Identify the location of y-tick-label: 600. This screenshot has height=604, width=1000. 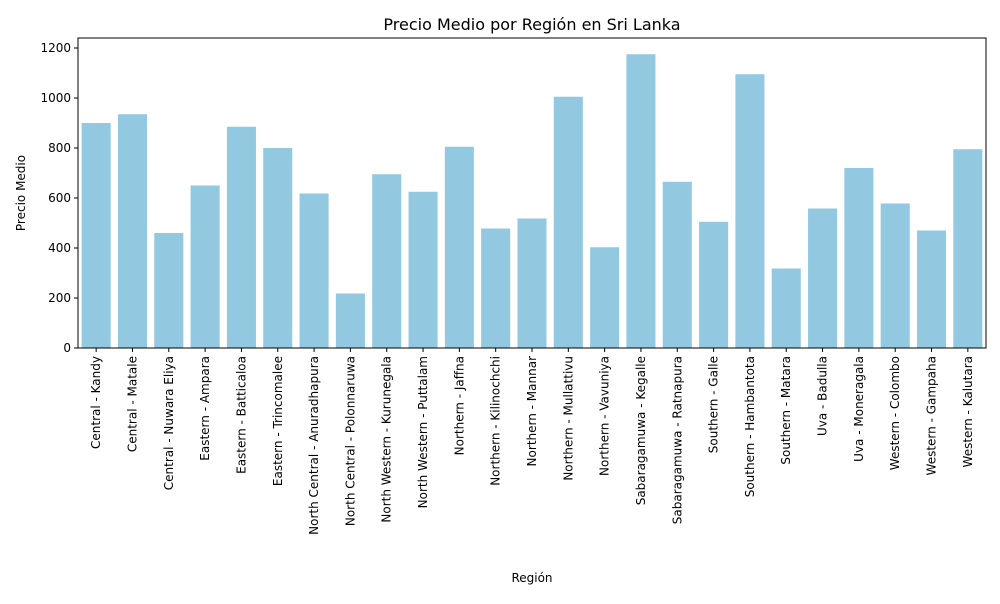
(59, 198).